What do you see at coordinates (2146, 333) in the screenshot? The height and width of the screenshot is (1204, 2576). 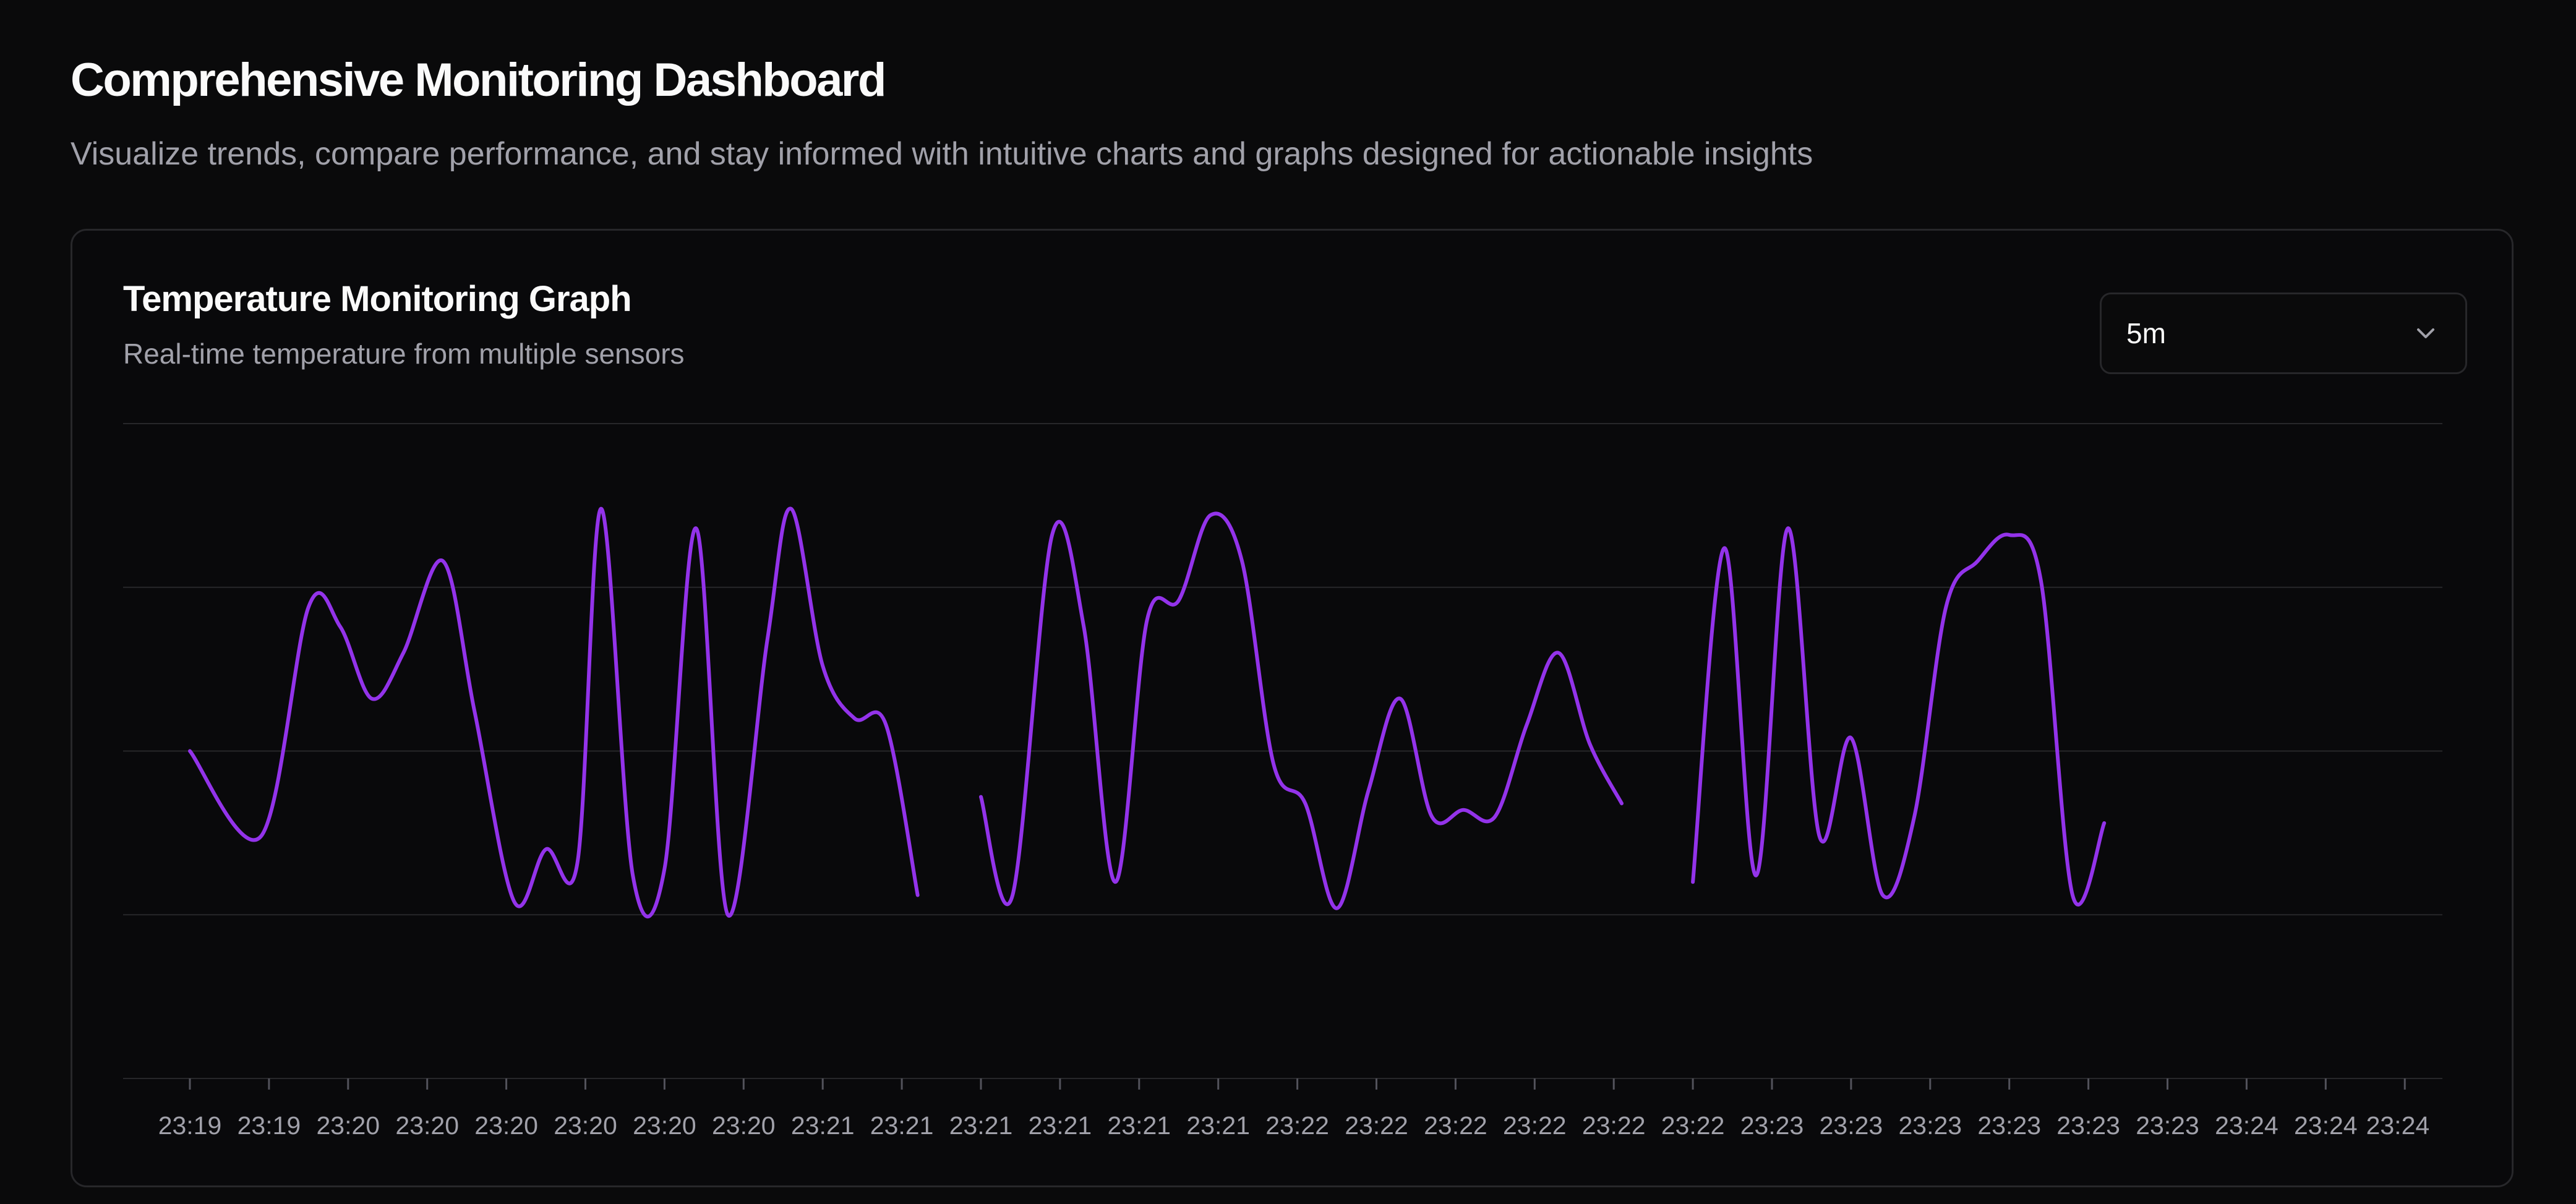 I see `time-range-value: 5m` at bounding box center [2146, 333].